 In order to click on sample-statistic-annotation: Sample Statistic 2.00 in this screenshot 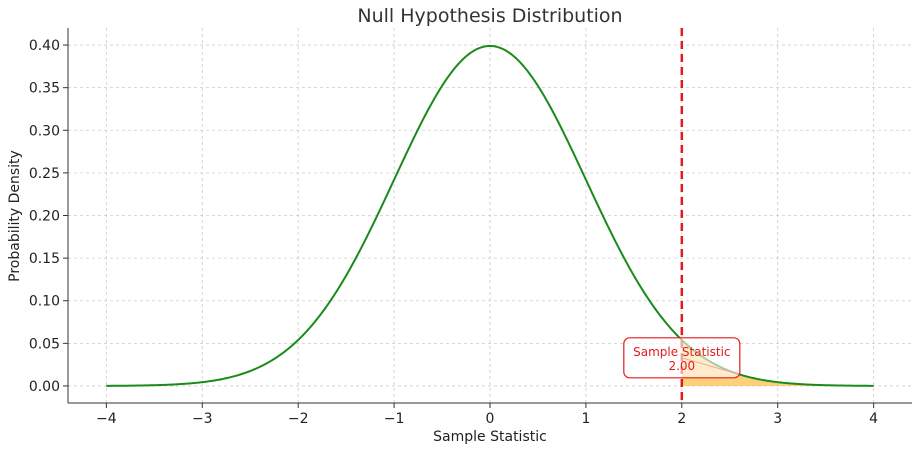, I will do `click(682, 358)`.